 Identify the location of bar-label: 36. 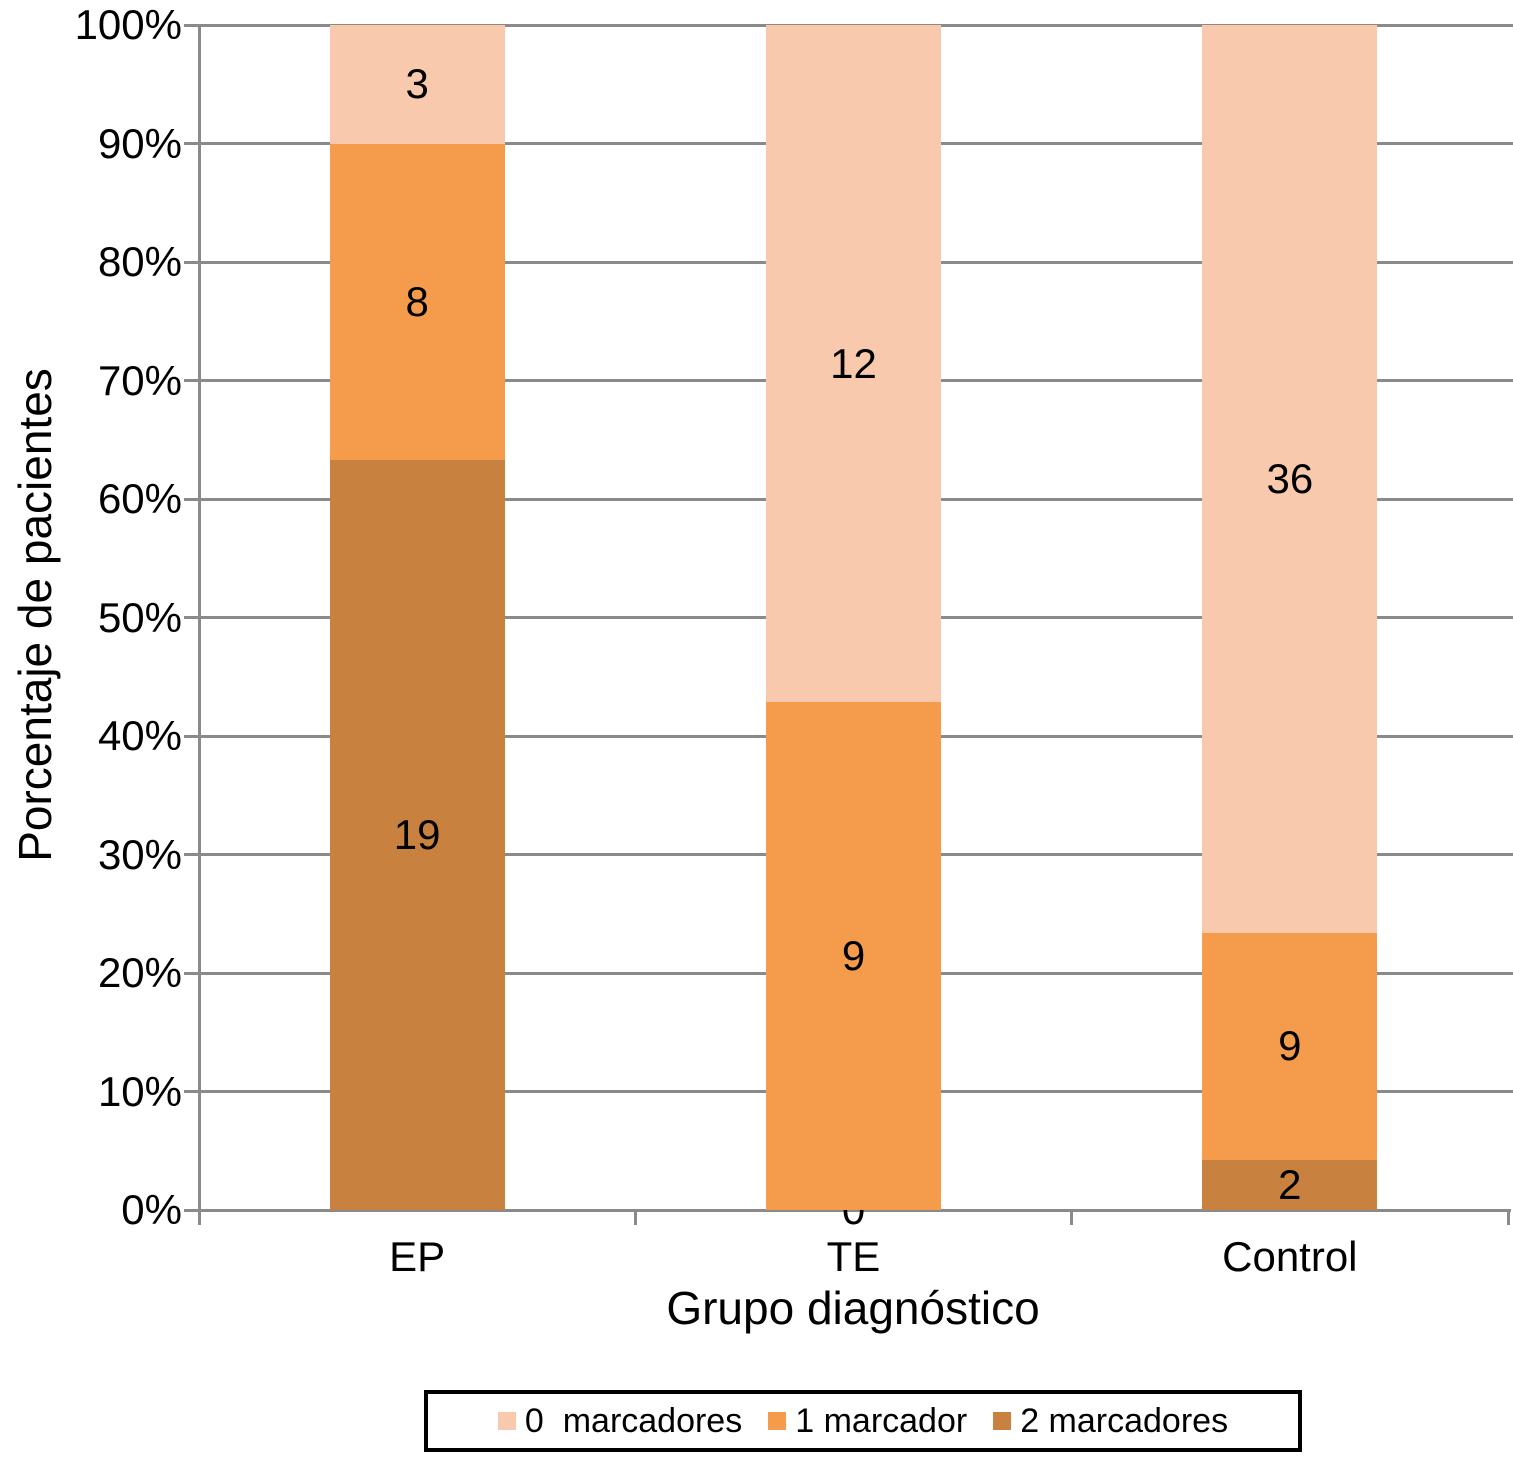
(1290, 478).